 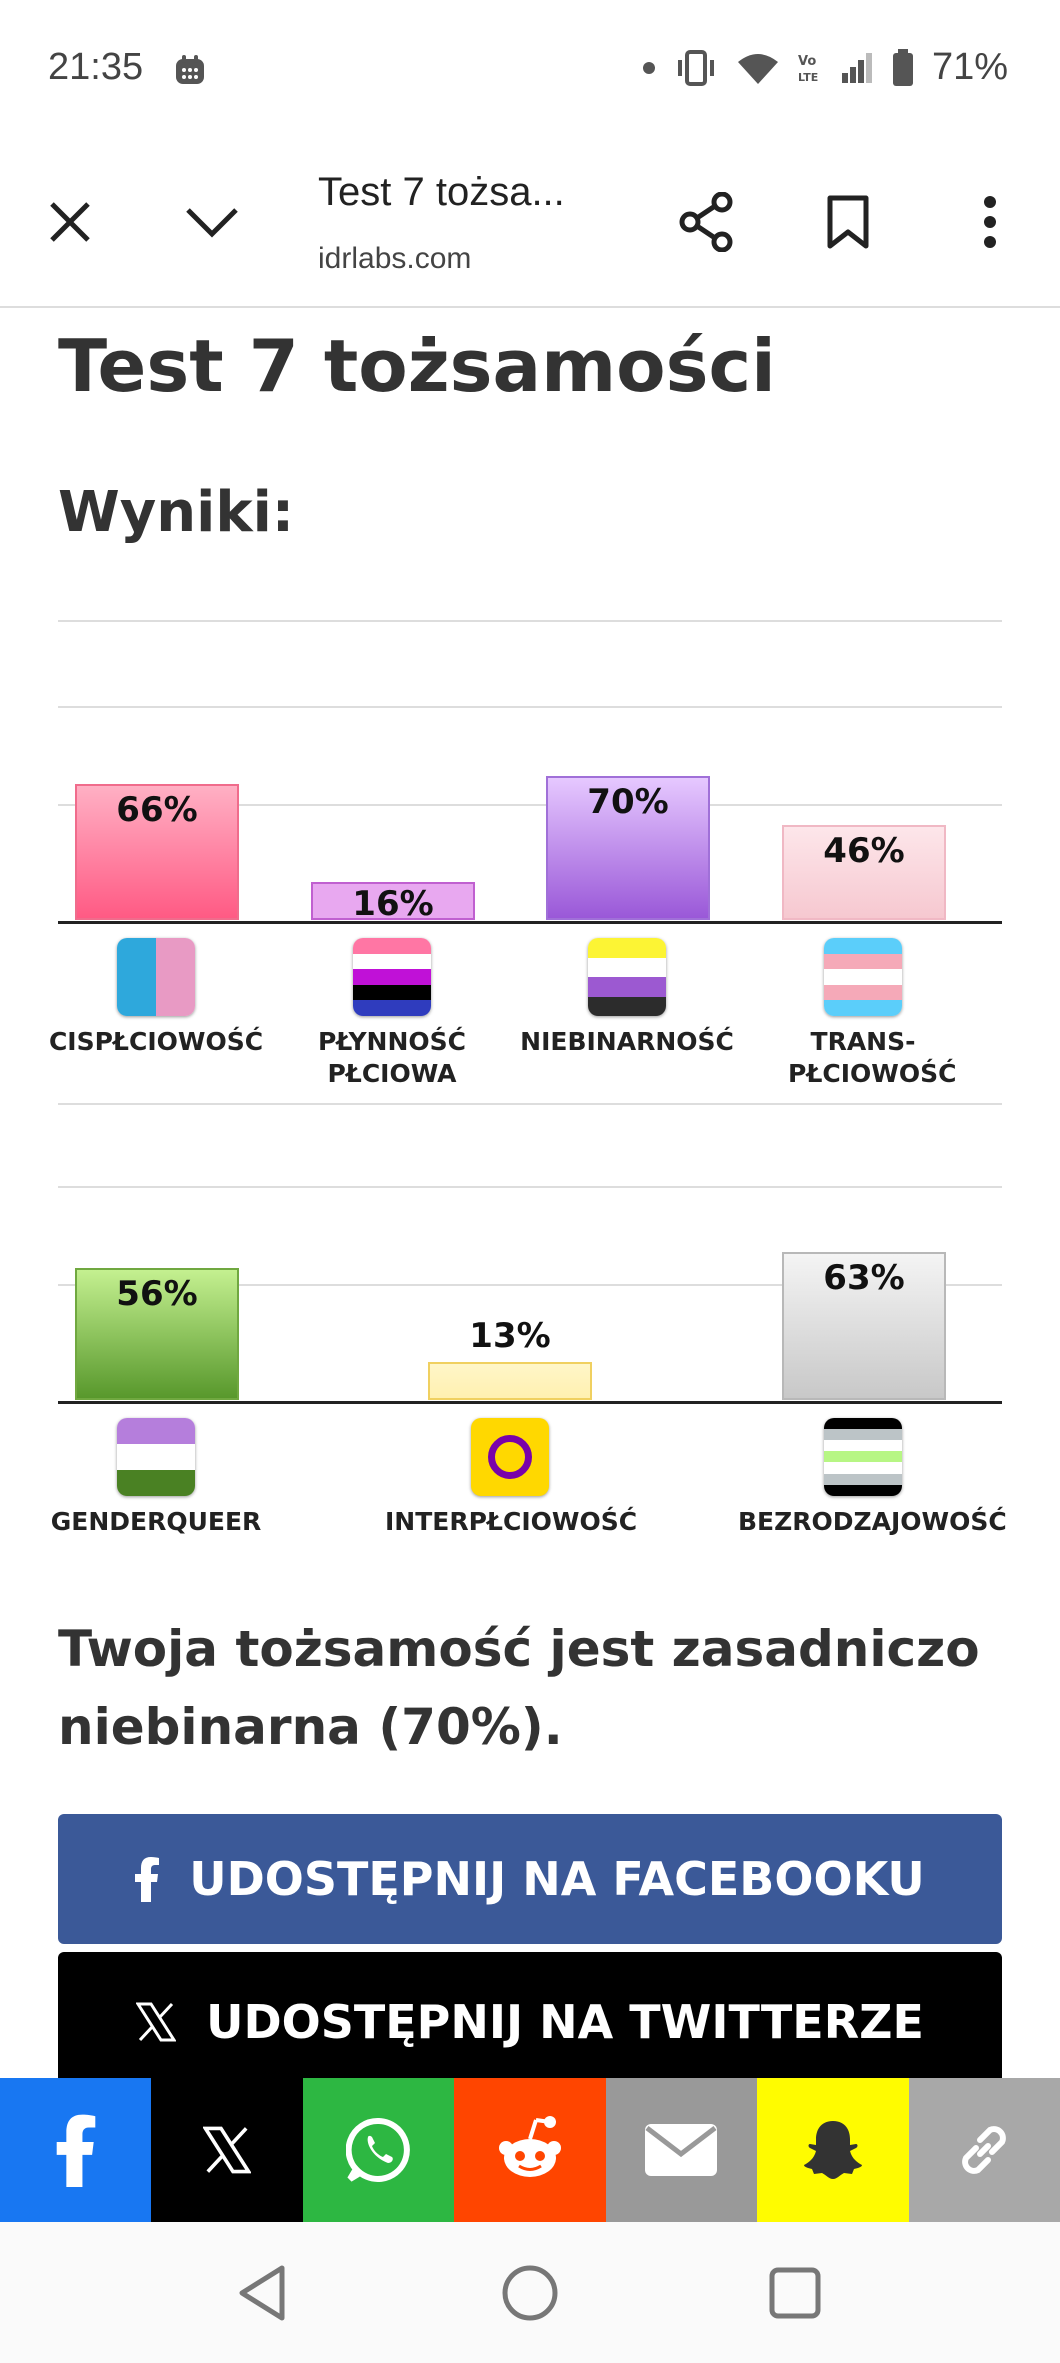 What do you see at coordinates (156, 1521) in the screenshot?
I see `category-label-genderqueer: GENDERQUEER` at bounding box center [156, 1521].